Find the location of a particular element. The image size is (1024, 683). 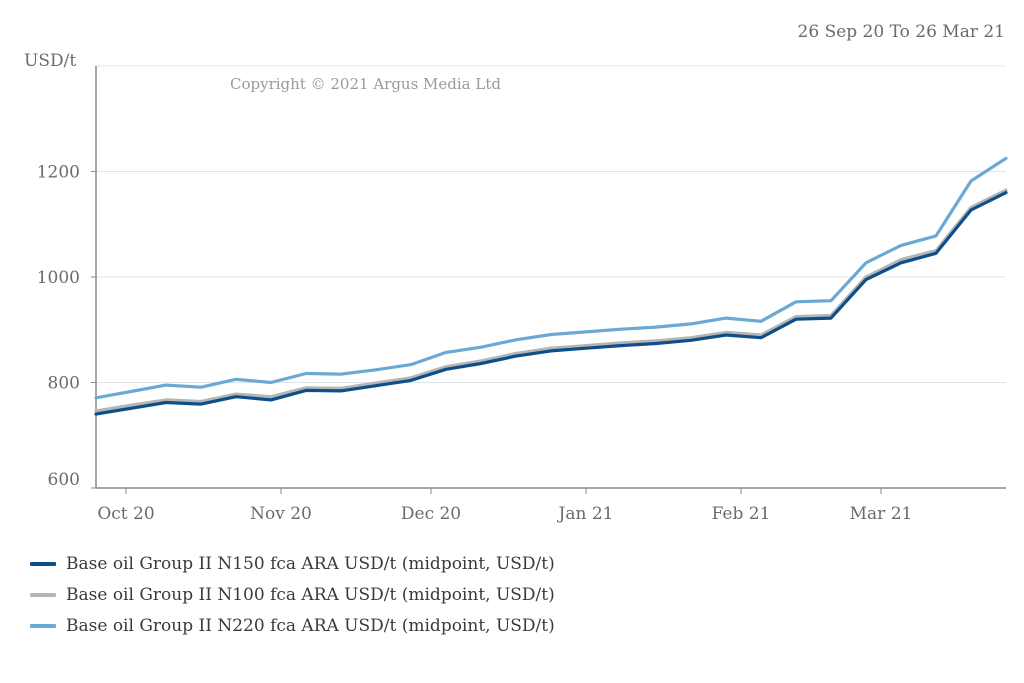

y-tick-label: 600 is located at coordinates (64, 480).